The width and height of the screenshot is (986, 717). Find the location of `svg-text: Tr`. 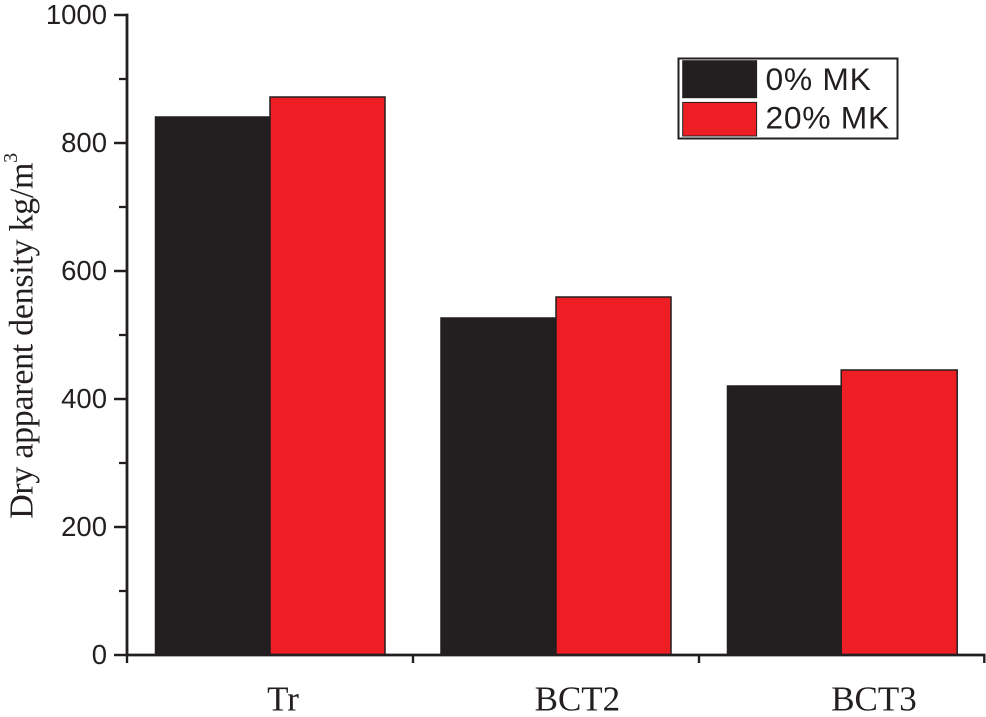

svg-text: Tr is located at coordinates (283, 698).